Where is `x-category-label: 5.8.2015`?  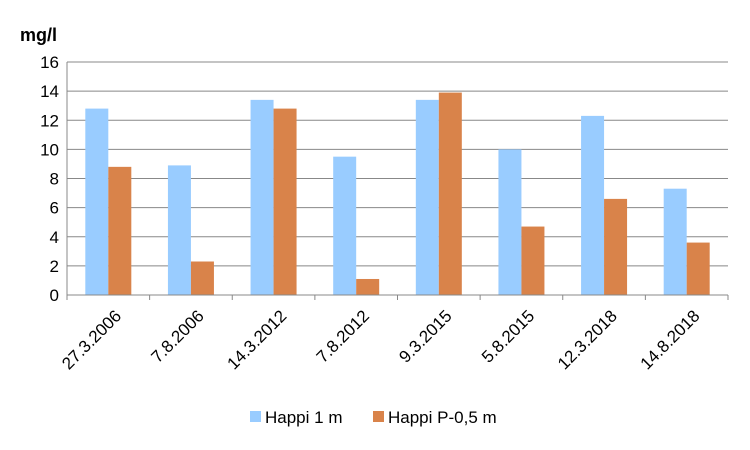 x-category-label: 5.8.2015 is located at coordinates (508, 336).